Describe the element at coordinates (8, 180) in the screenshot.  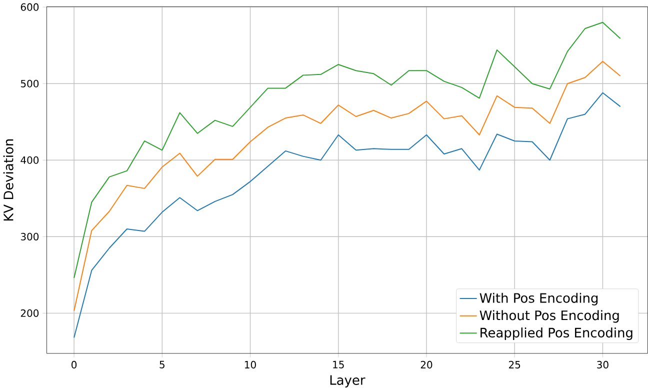
I see `y-axis-title: KV Deviation` at that location.